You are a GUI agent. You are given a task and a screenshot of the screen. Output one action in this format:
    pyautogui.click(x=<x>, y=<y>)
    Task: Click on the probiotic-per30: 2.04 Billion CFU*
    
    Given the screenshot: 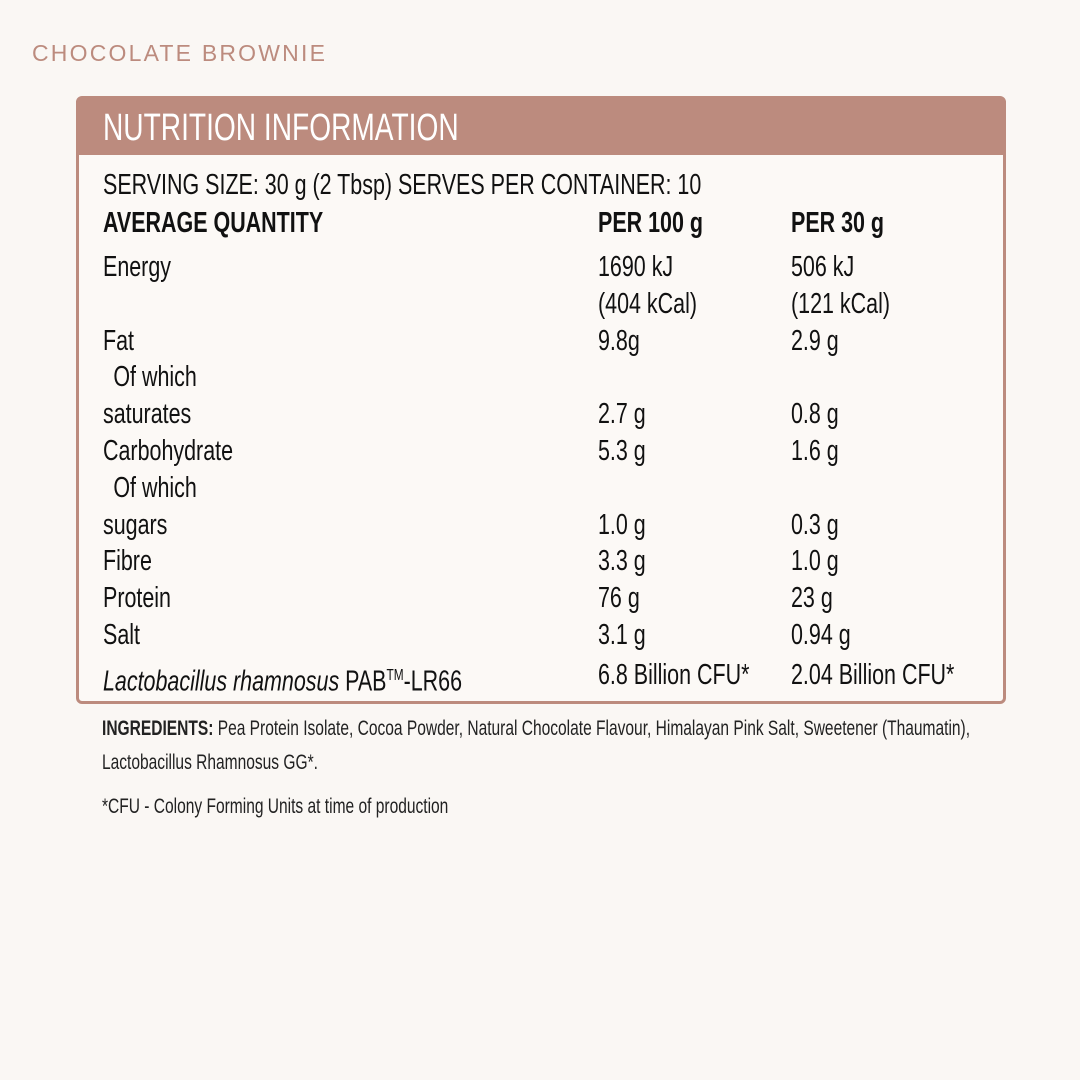 What is the action you would take?
    pyautogui.click(x=873, y=675)
    